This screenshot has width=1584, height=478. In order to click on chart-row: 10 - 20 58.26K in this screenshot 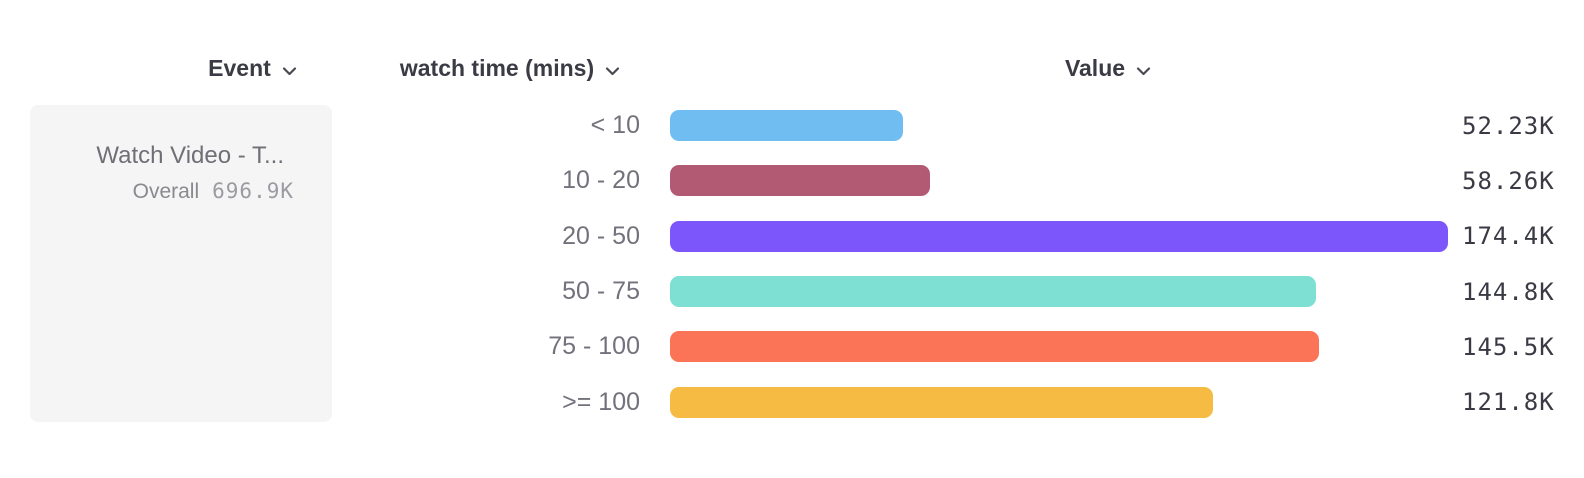, I will do `click(792, 180)`.